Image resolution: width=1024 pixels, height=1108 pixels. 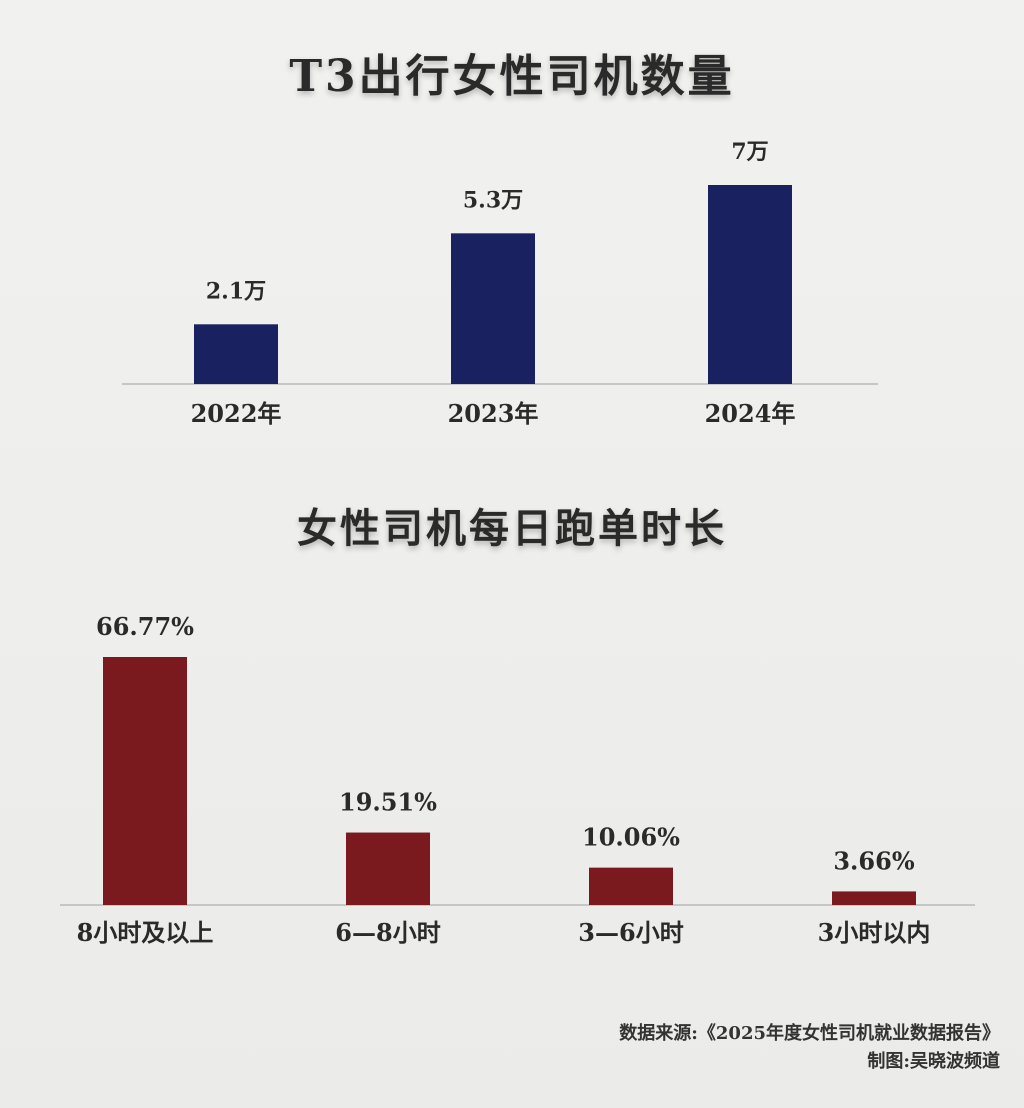 What do you see at coordinates (512, 528) in the screenshot?
I see `chart2-title: 女性司机每日跑单时长` at bounding box center [512, 528].